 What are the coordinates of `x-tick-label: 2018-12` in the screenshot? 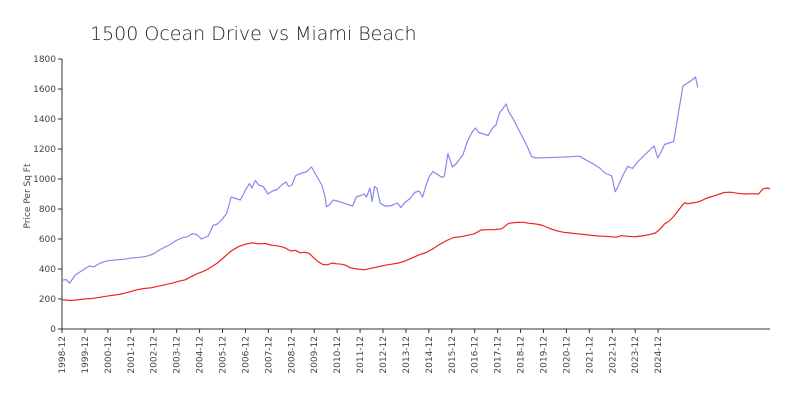 It's located at (522, 355).